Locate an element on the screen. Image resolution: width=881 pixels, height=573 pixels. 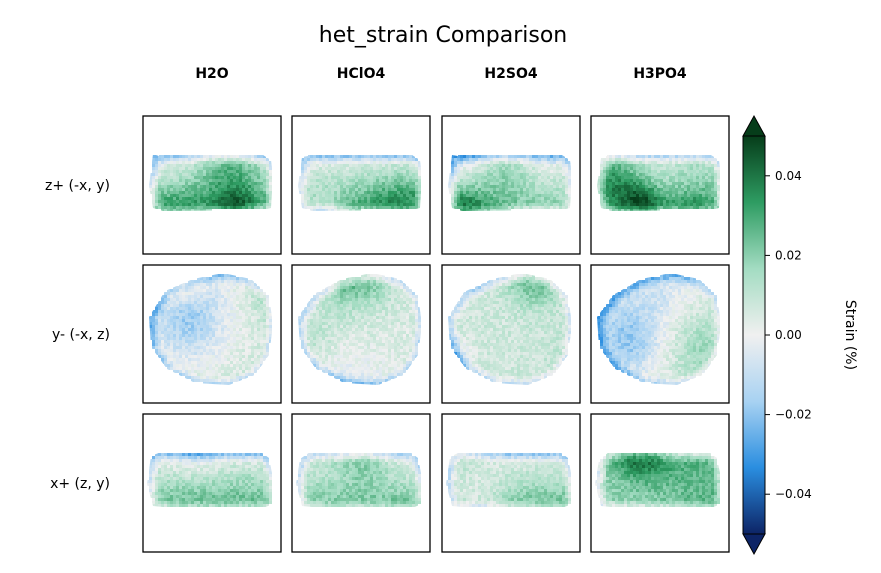
column-label: H2O is located at coordinates (211, 74).